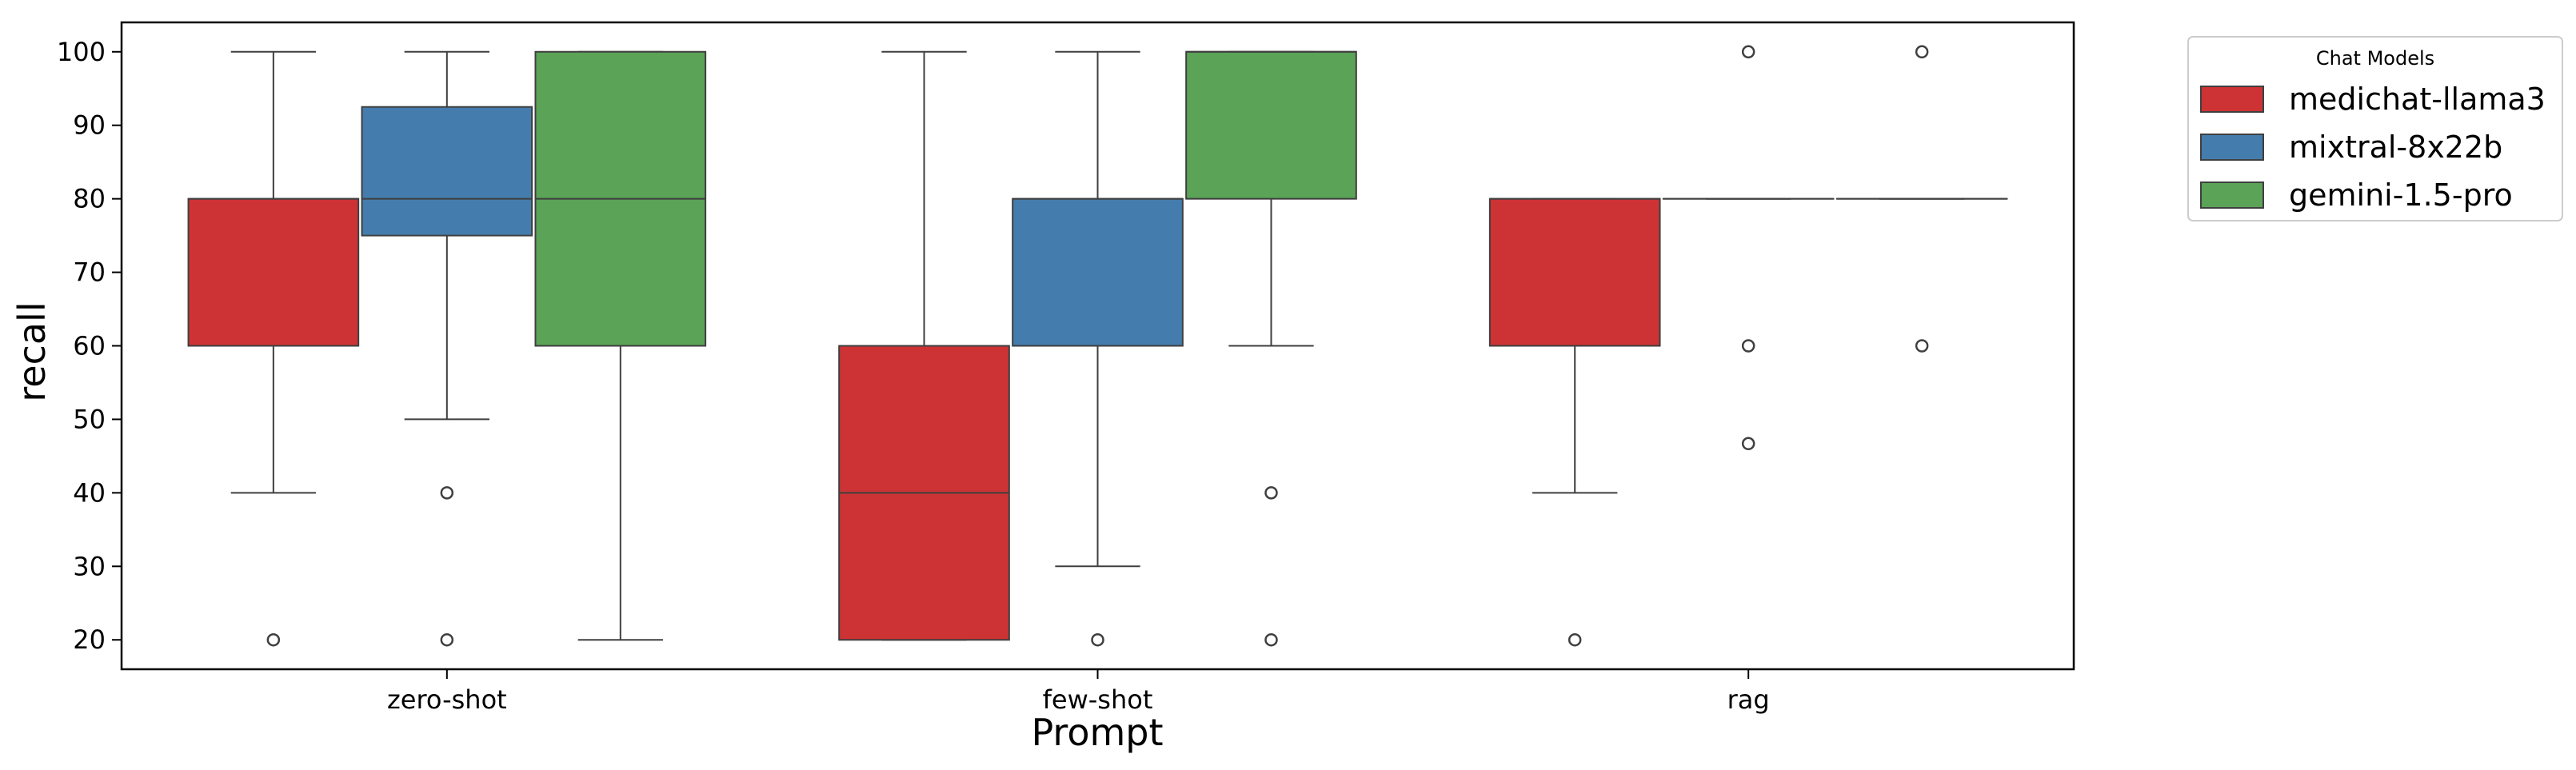  What do you see at coordinates (1575, 422) in the screenshot?
I see `box-medichat-llama3-rag` at bounding box center [1575, 422].